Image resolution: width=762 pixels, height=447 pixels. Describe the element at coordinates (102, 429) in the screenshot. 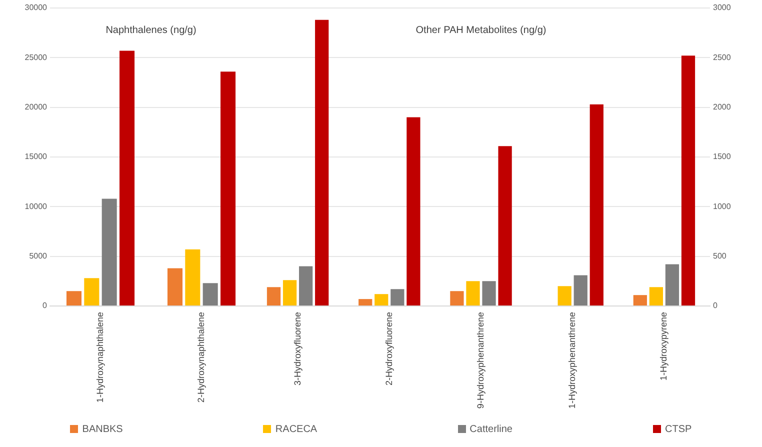

I see `legend-label: BANBKS` at that location.